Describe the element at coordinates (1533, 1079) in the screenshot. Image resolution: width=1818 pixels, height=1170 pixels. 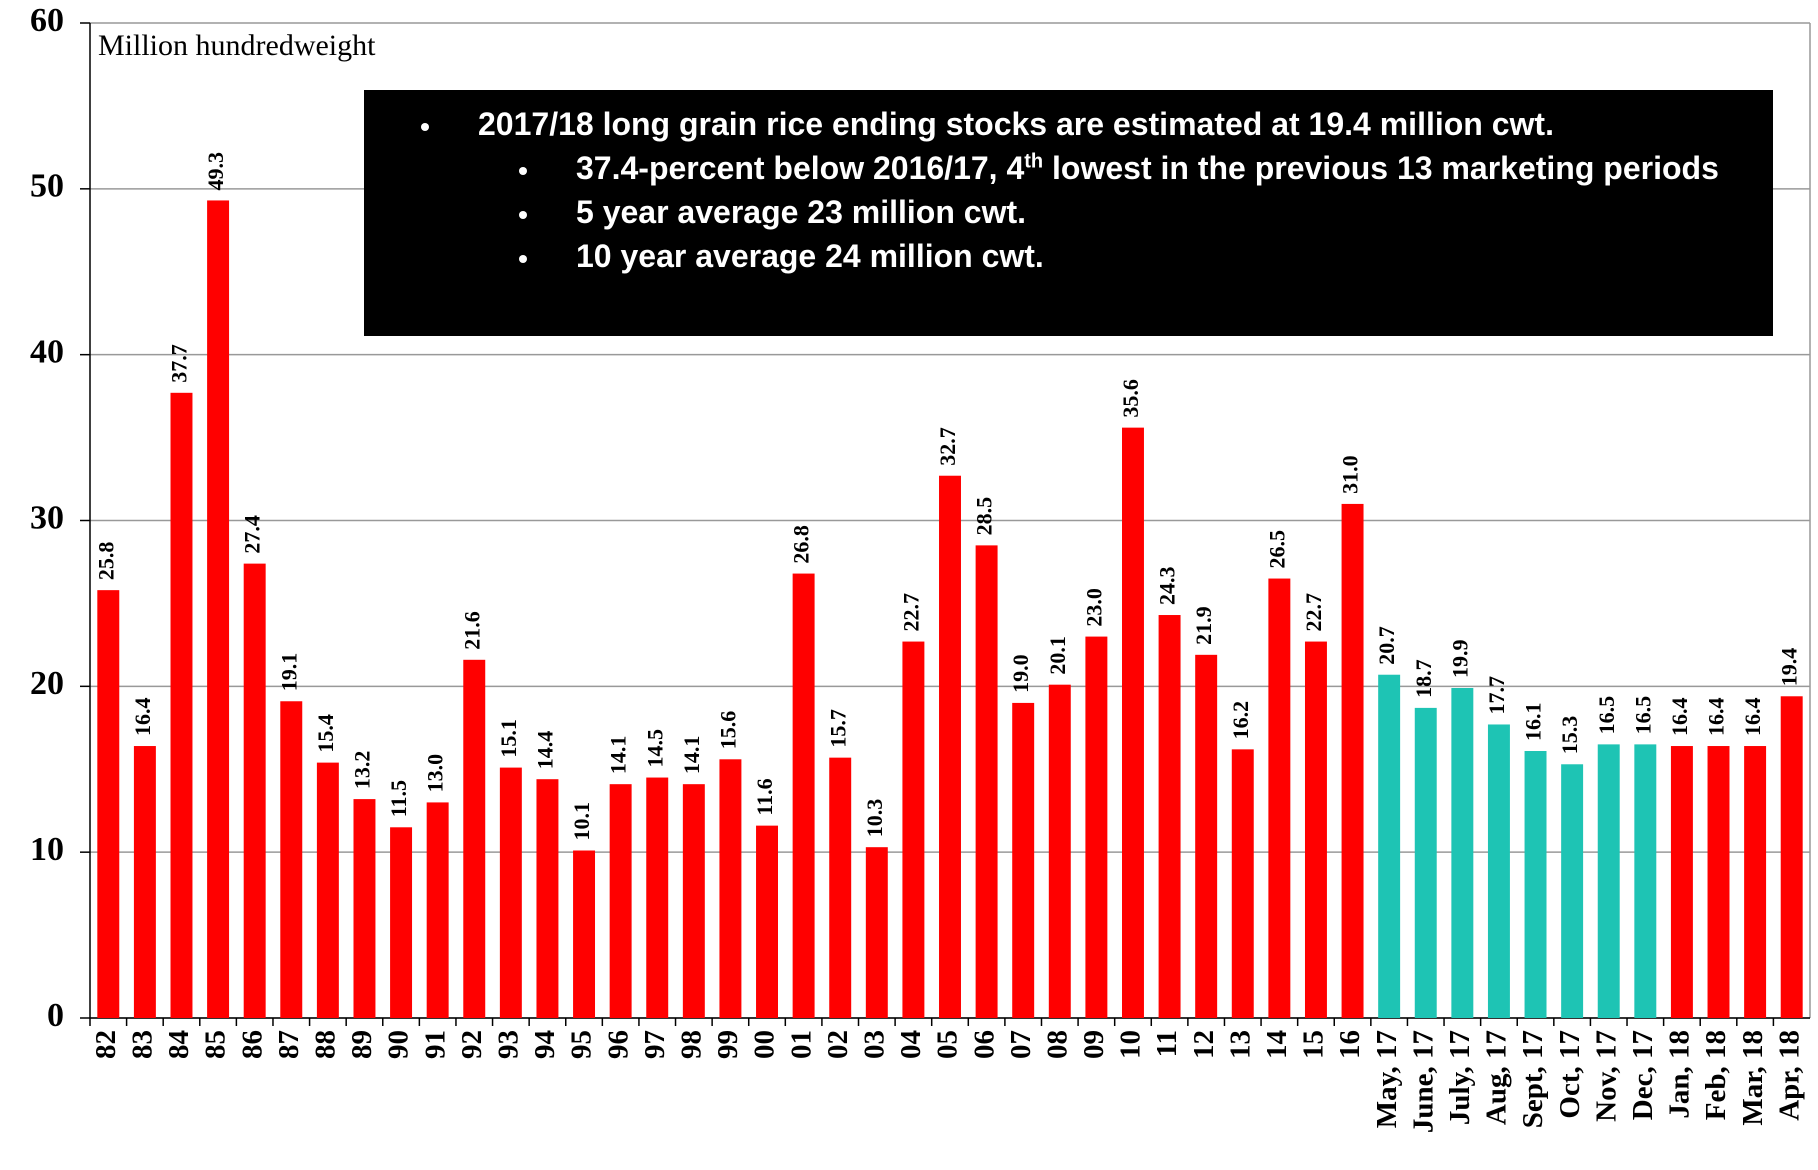
I see `x-tick-label: Sept, 17` at that location.